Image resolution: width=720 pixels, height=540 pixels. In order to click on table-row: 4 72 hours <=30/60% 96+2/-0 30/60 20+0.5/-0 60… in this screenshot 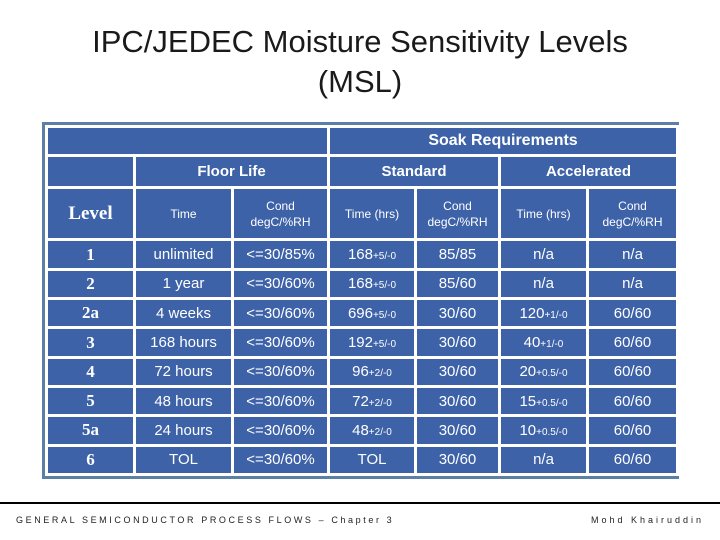, I will do `click(362, 372)`.